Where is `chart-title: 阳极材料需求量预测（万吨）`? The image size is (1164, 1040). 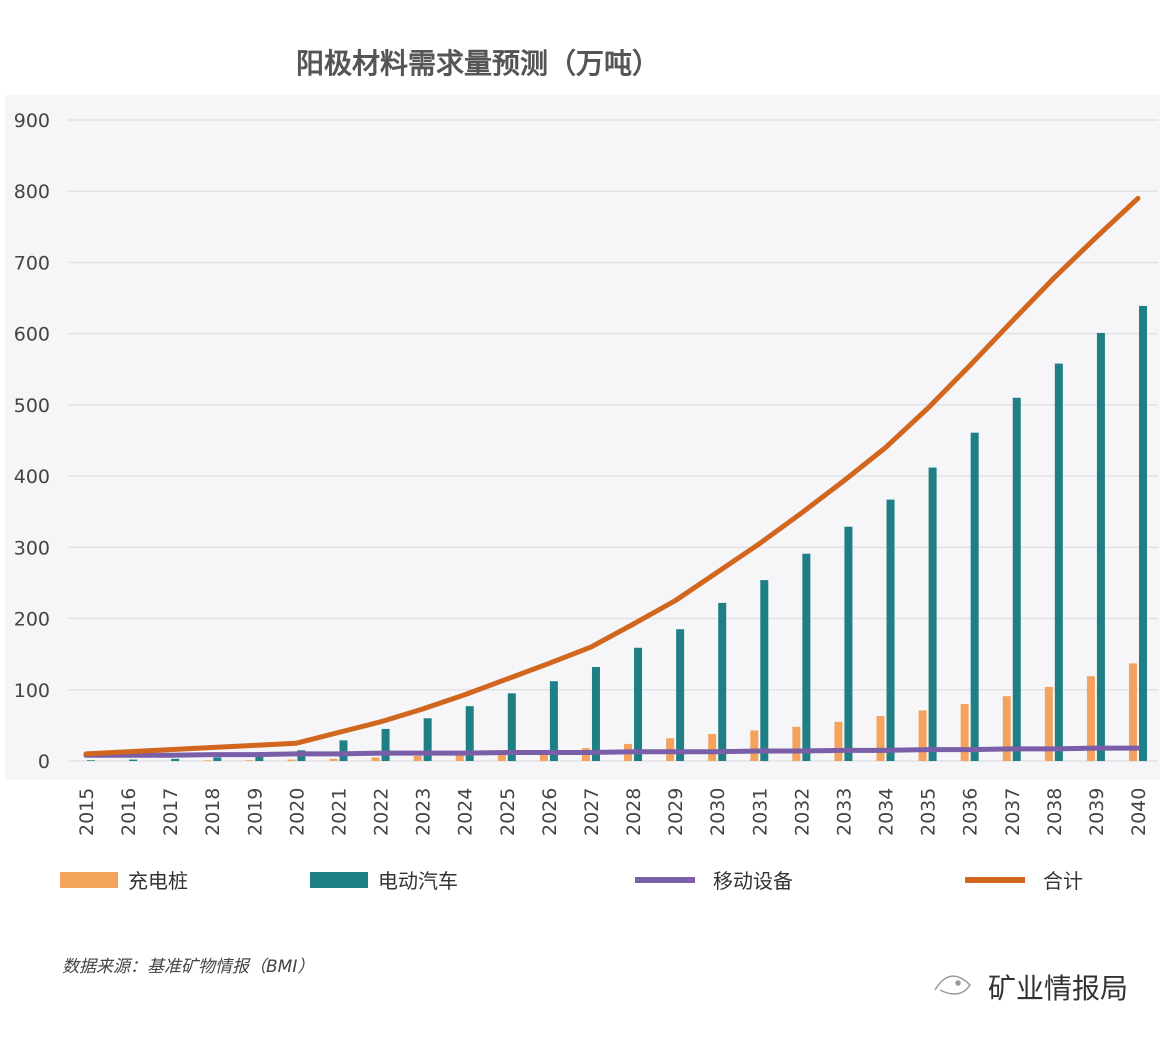 chart-title: 阳极材料需求量预测（万吨） is located at coordinates (478, 63).